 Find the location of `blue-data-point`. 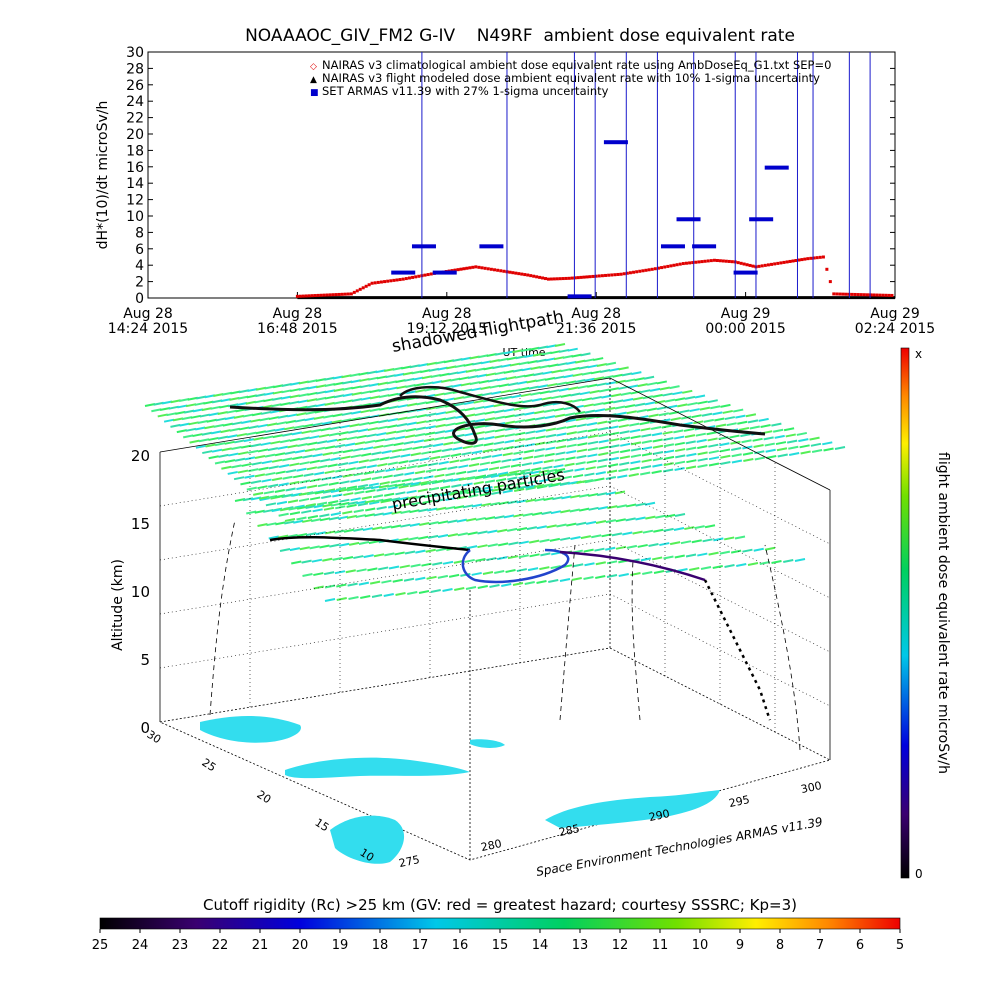

blue-data-point is located at coordinates (745, 272).